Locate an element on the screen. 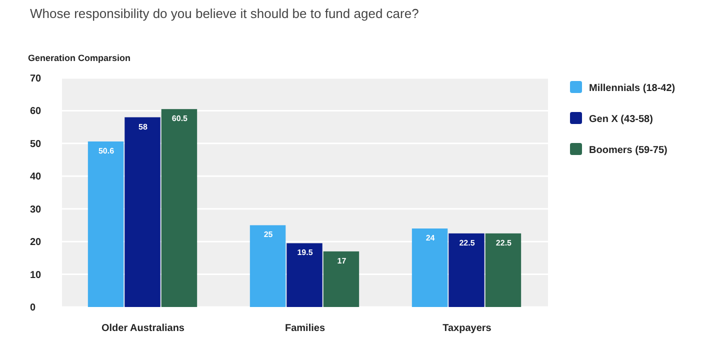 The image size is (702, 342). data-label: 24 is located at coordinates (431, 237).